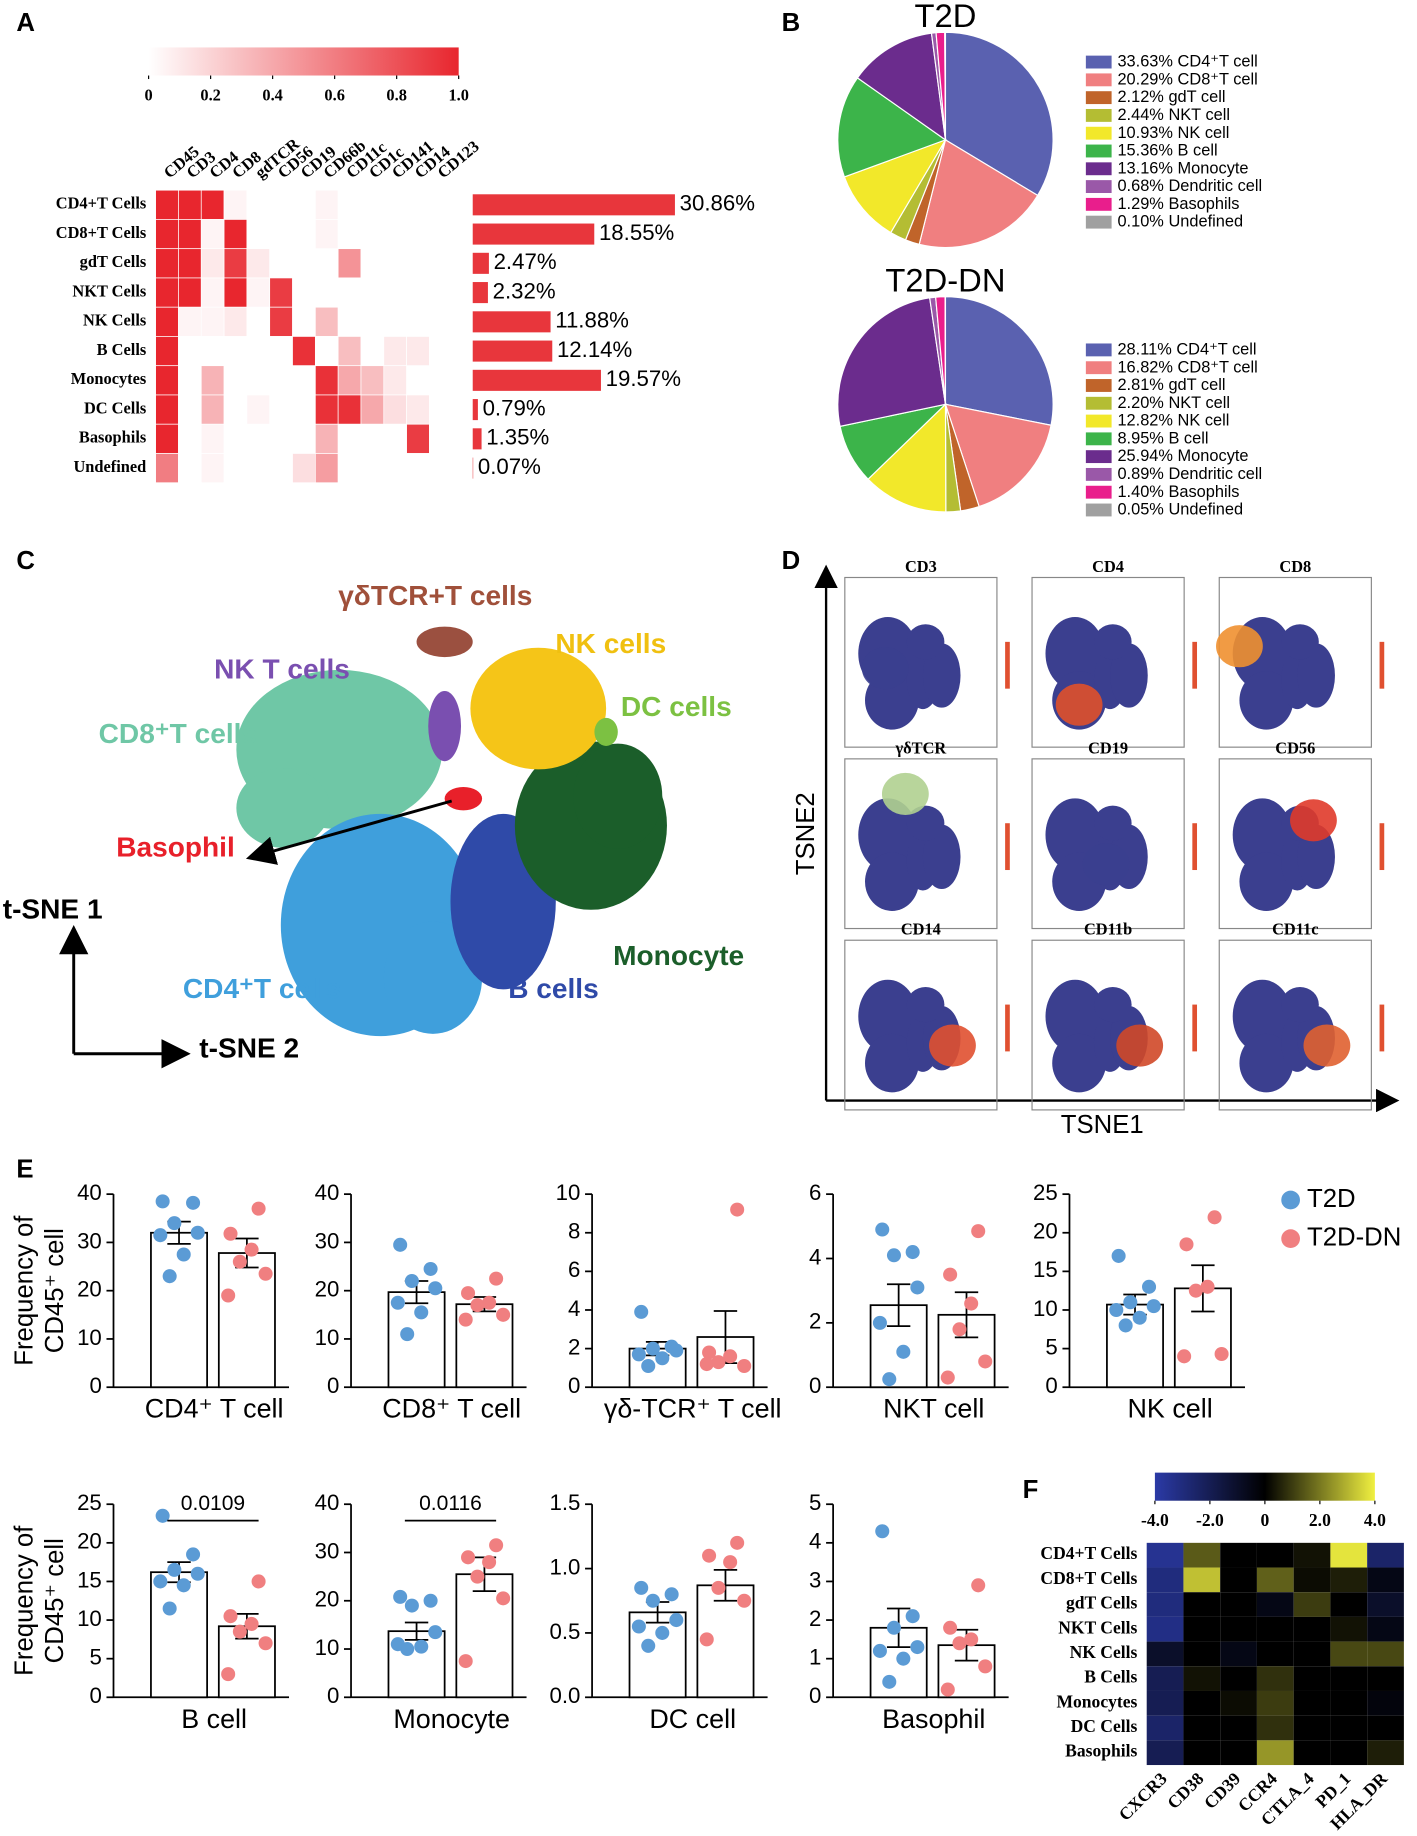  Describe the element at coordinates (1185, 1790) in the screenshot. I see `col-label: CD38` at that location.